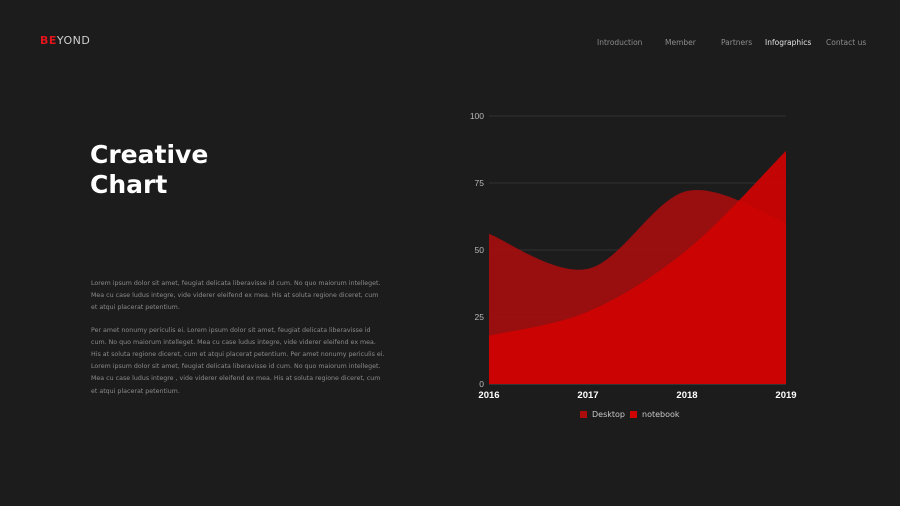  What do you see at coordinates (583, 414) in the screenshot?
I see `legend-swatch-desktop` at bounding box center [583, 414].